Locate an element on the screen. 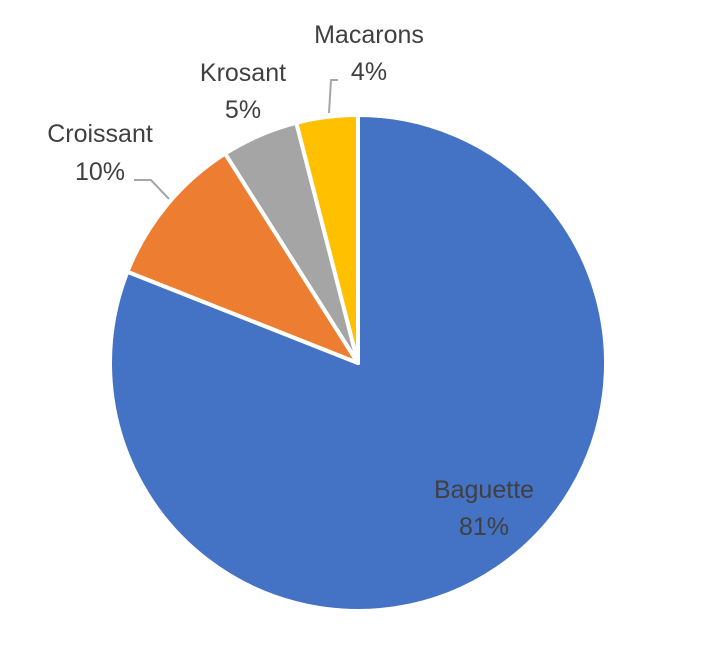 The image size is (719, 648). data-label-percent-croissant: 10% is located at coordinates (100, 172).